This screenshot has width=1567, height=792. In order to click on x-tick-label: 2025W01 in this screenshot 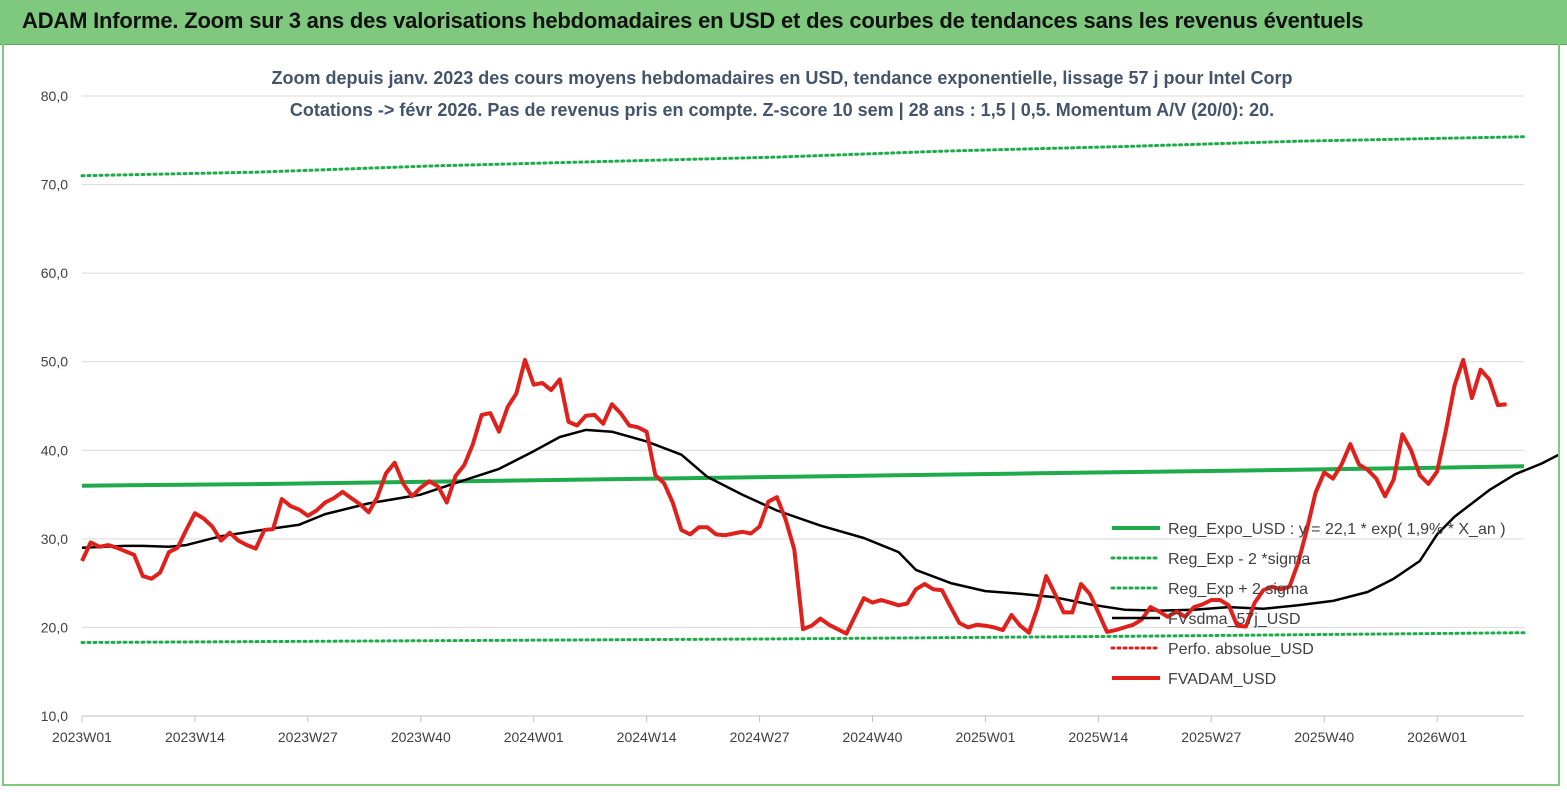, I will do `click(985, 737)`.